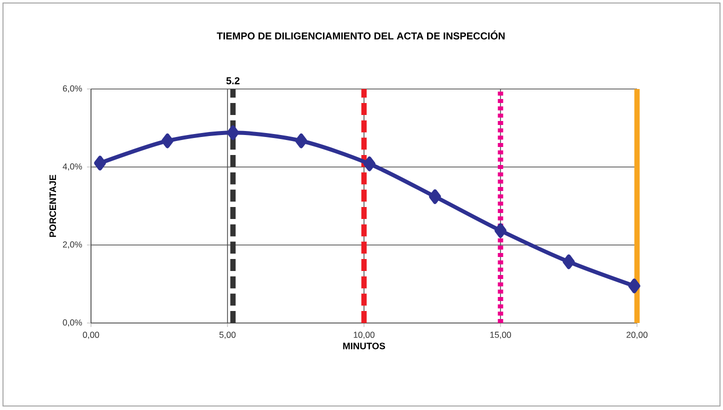 The image size is (723, 410). Describe the element at coordinates (637, 335) in the screenshot. I see `x-tick-label: 20,00` at that location.